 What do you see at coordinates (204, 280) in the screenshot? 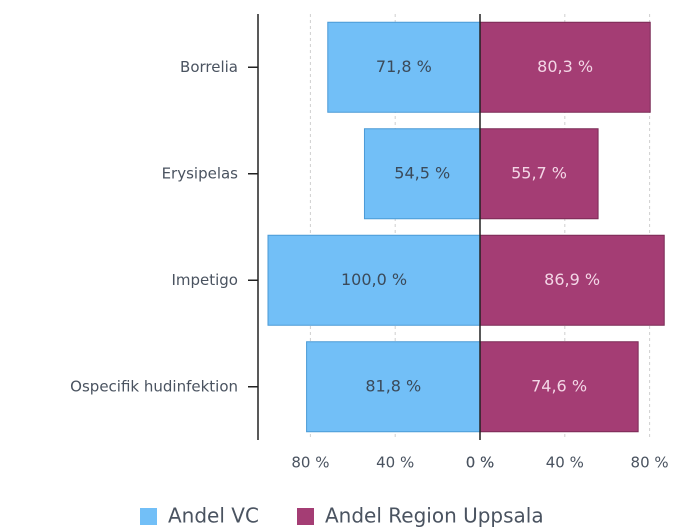
I see `category-label: Impetigo` at bounding box center [204, 280].